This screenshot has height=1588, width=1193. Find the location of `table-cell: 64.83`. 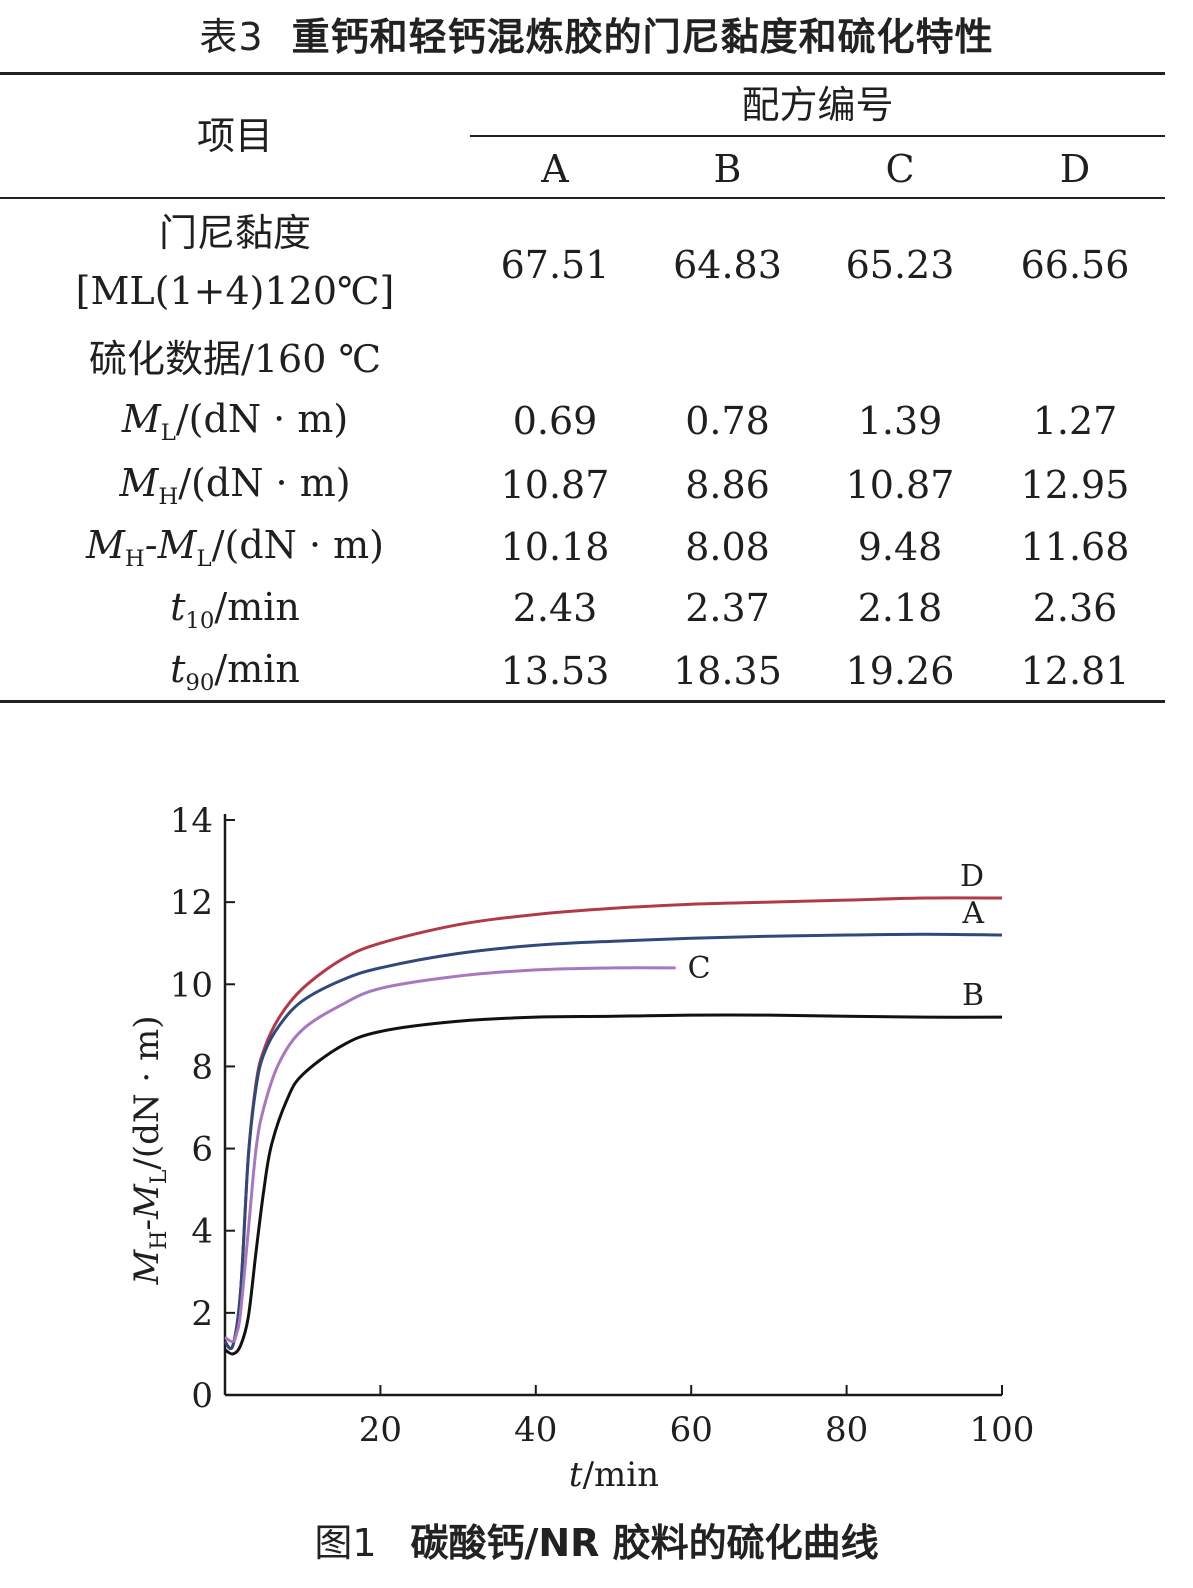

table-cell: 64.83 is located at coordinates (727, 265).